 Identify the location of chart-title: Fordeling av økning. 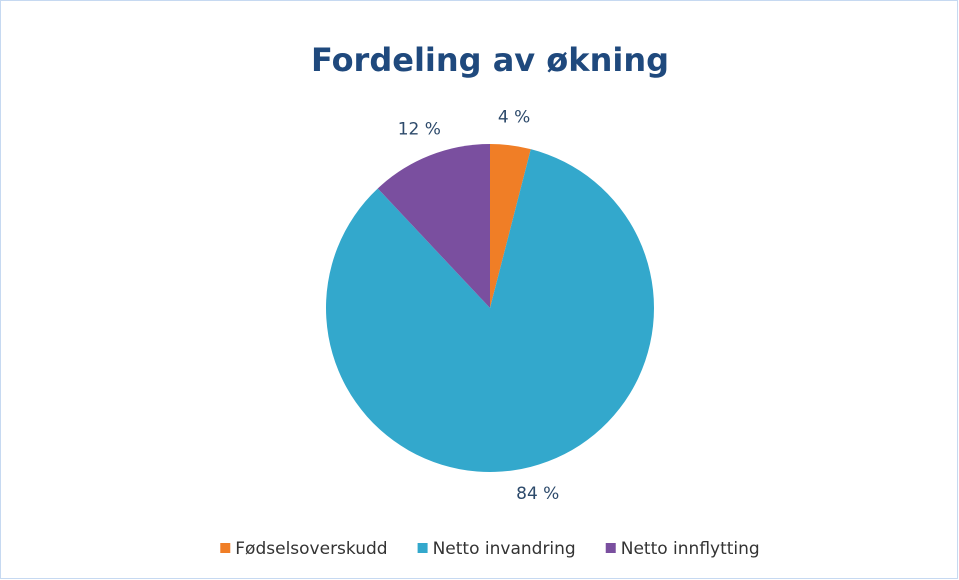
(490, 60).